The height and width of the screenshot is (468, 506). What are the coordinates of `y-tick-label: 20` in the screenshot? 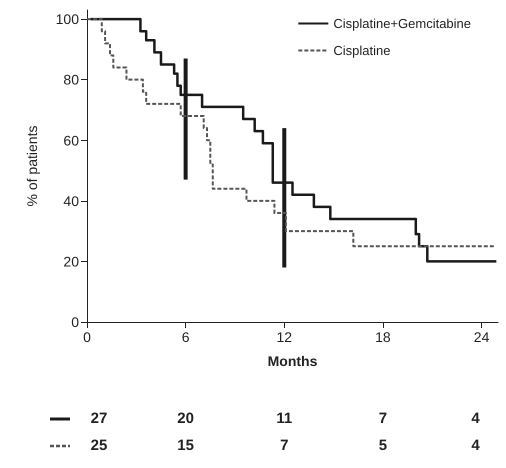 It's located at (71, 261).